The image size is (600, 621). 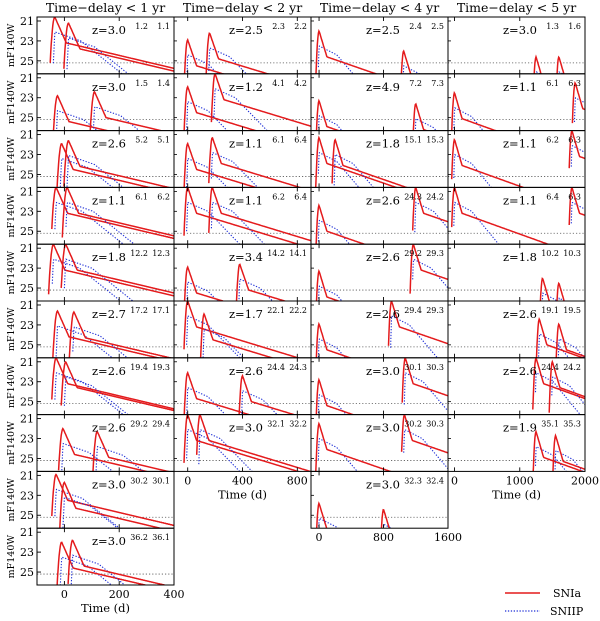 What do you see at coordinates (572, 424) in the screenshot?
I see `magnification-label: 35.3` at bounding box center [572, 424].